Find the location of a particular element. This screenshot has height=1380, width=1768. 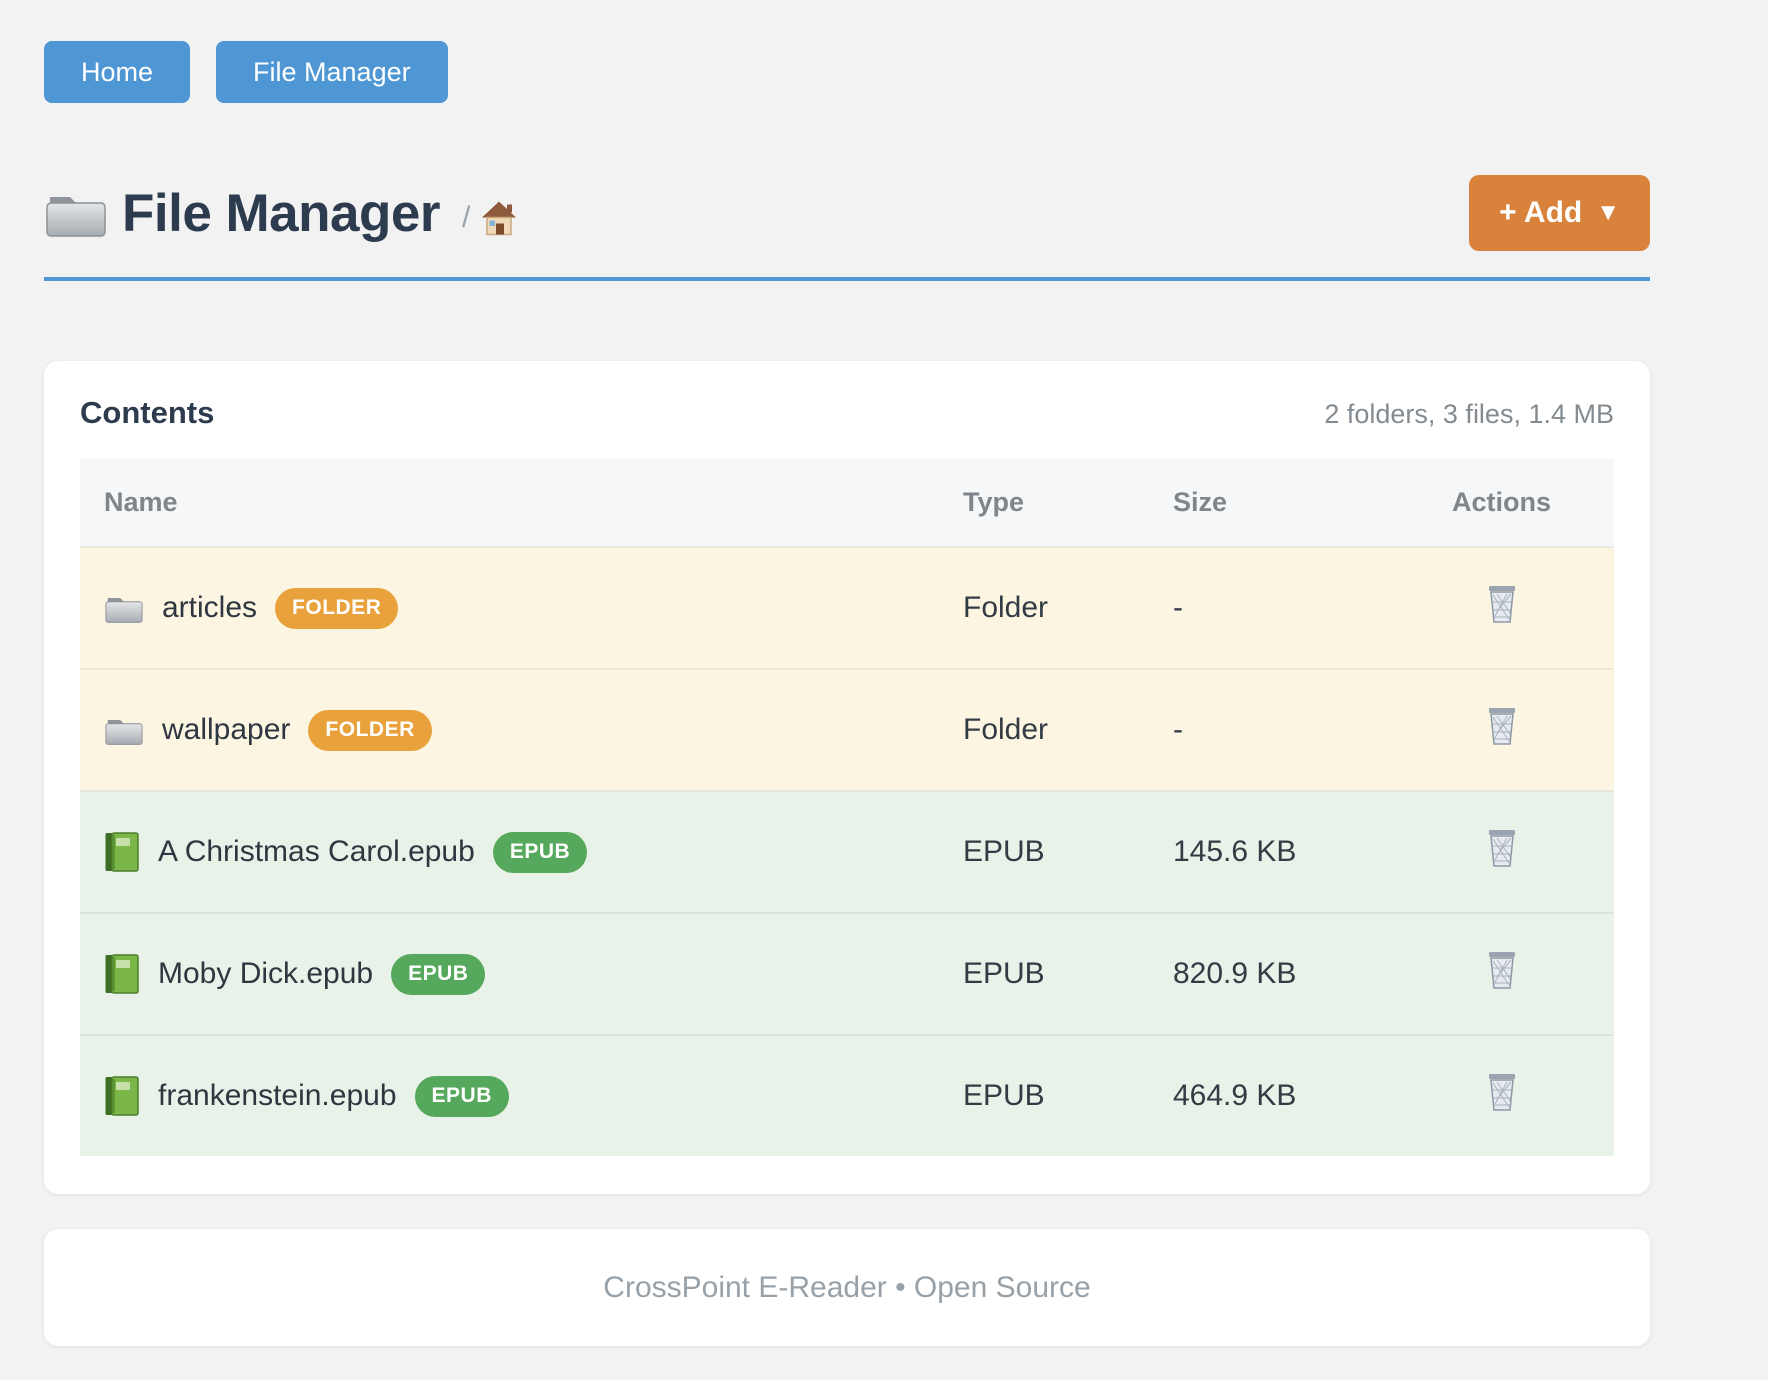

top-nav: Home File Manager is located at coordinates (847, 51).